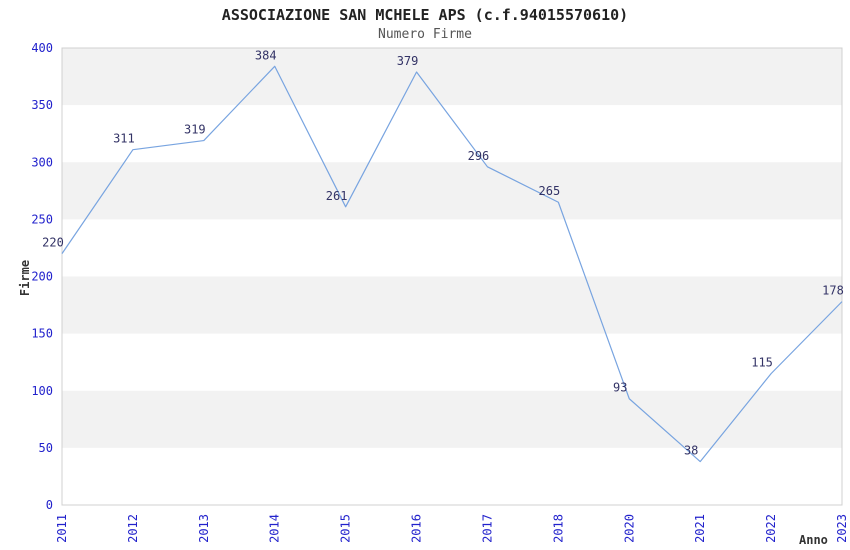 Image resolution: width=850 pixels, height=550 pixels. I want to click on x-tick-label: 2013, so click(204, 528).